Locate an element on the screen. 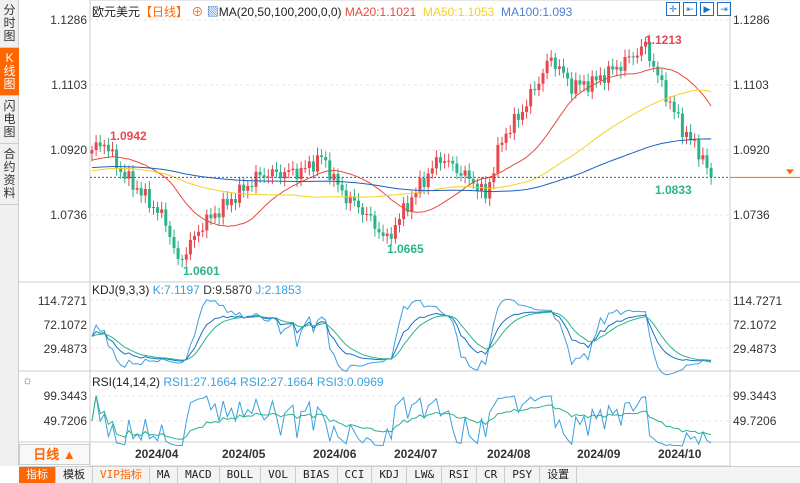 This screenshot has width=800, height=483. tab-cr: CR is located at coordinates (491, 475).